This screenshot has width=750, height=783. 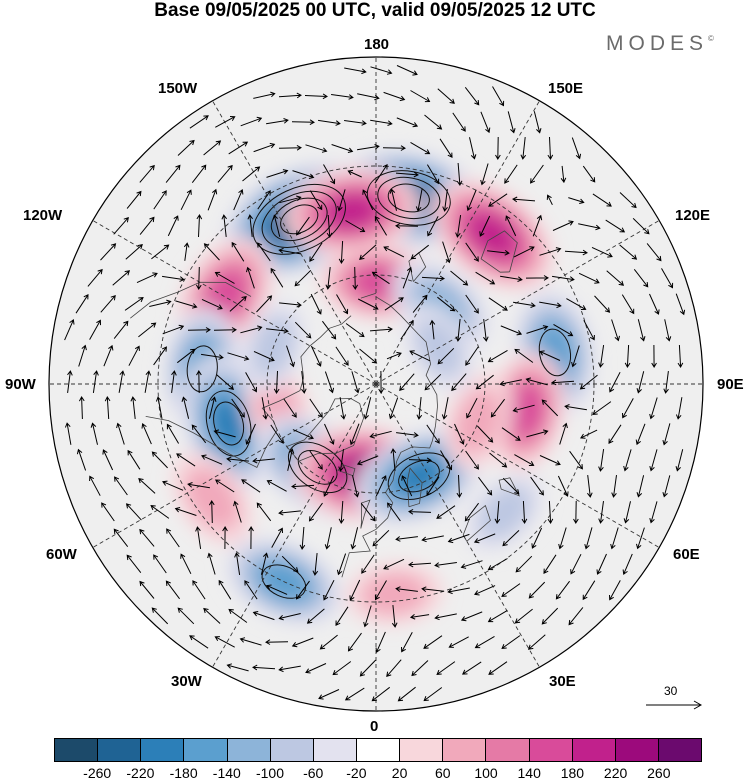 I want to click on colorbar, so click(x=378, y=750).